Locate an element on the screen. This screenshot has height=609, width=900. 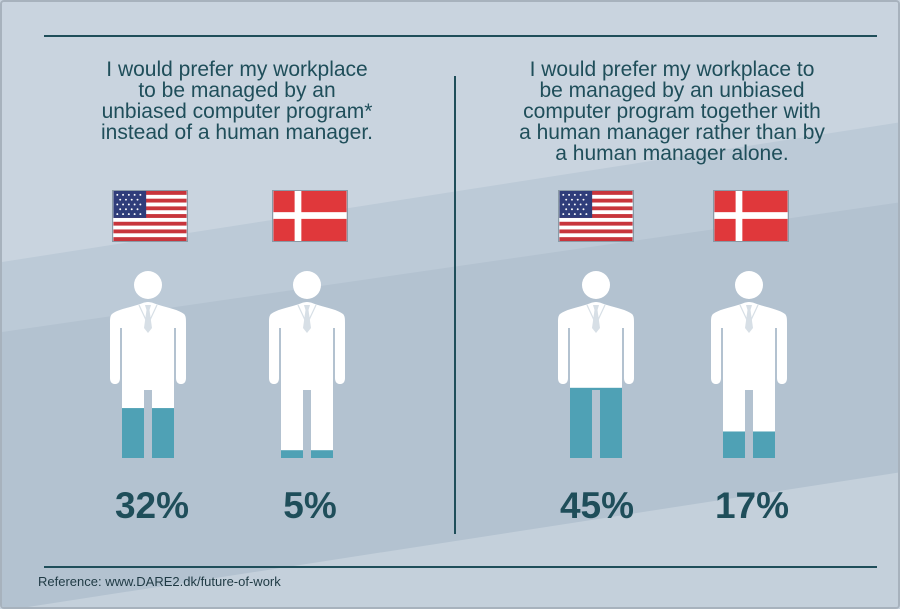
person-figure-denmark-combined is located at coordinates (749, 364).